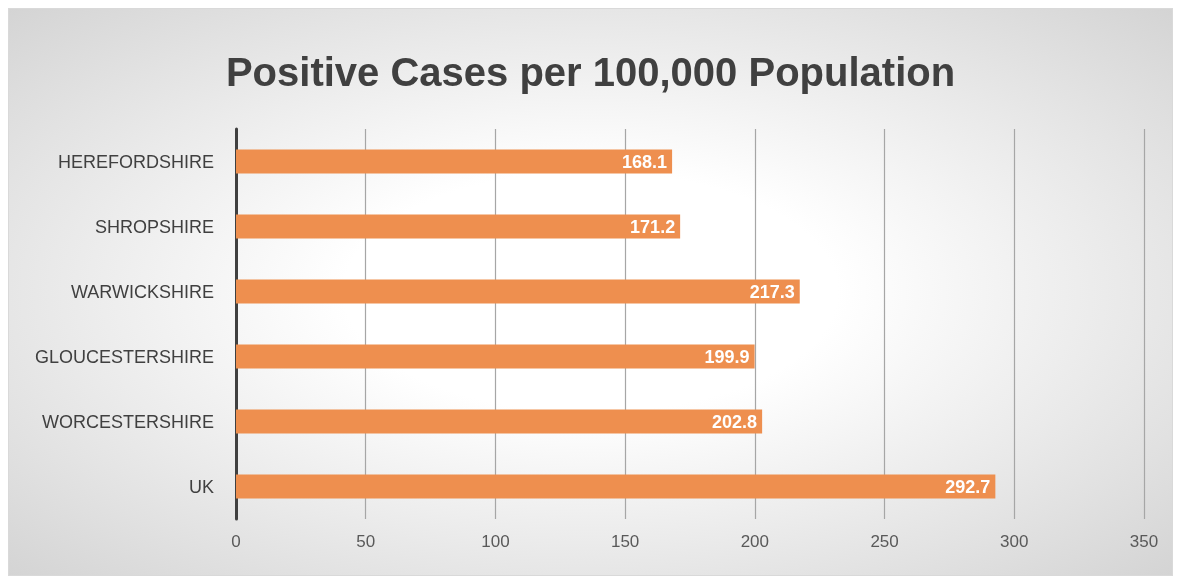 The image size is (1179, 582). What do you see at coordinates (727, 356) in the screenshot?
I see `data-label: 199.9` at bounding box center [727, 356].